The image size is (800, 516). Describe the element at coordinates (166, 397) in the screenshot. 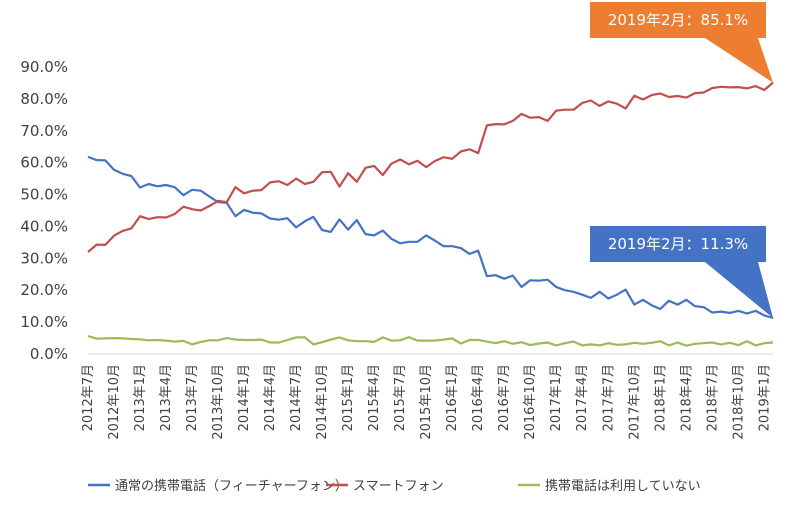

I see `x-tick-label: 2013年4月` at that location.